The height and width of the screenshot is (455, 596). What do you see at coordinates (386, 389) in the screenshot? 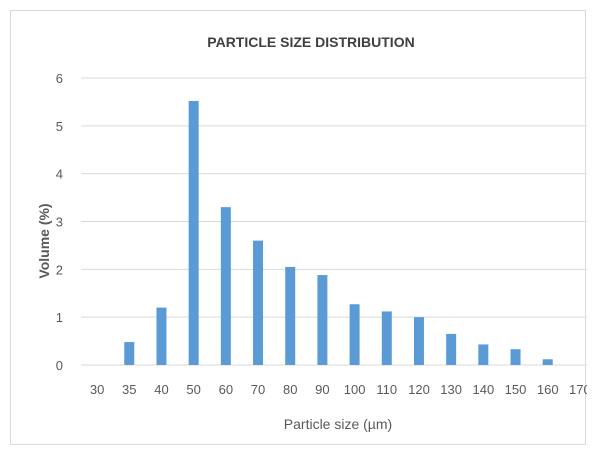
I see `x-tick-label: 110` at bounding box center [386, 389].